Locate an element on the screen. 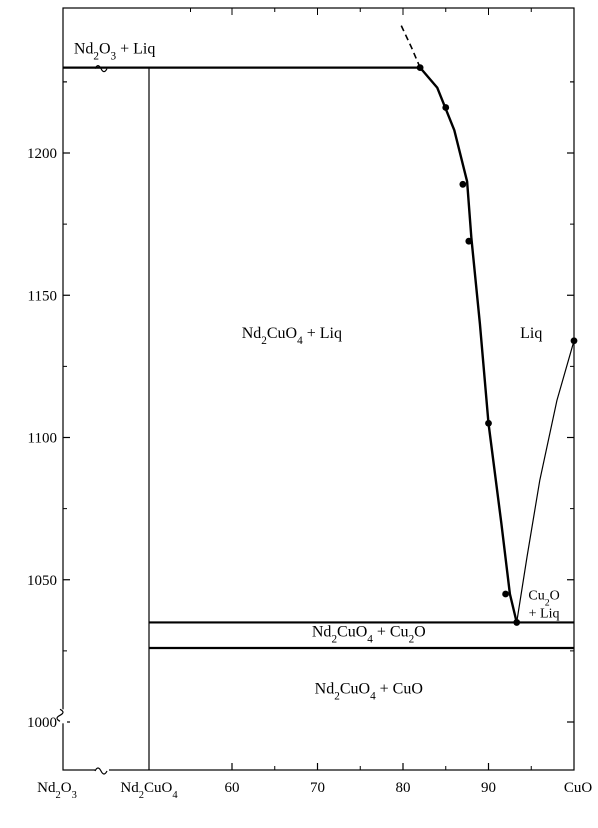  region-label-nd2cuo4_cuo: Nd2CuO4 + CuO is located at coordinates (369, 692).